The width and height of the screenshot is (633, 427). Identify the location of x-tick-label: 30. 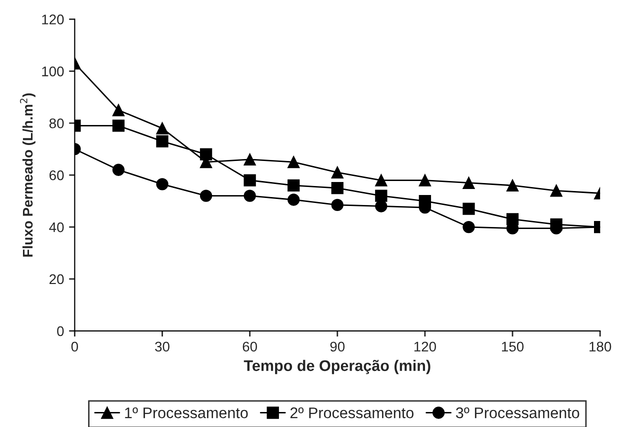
(162, 347).